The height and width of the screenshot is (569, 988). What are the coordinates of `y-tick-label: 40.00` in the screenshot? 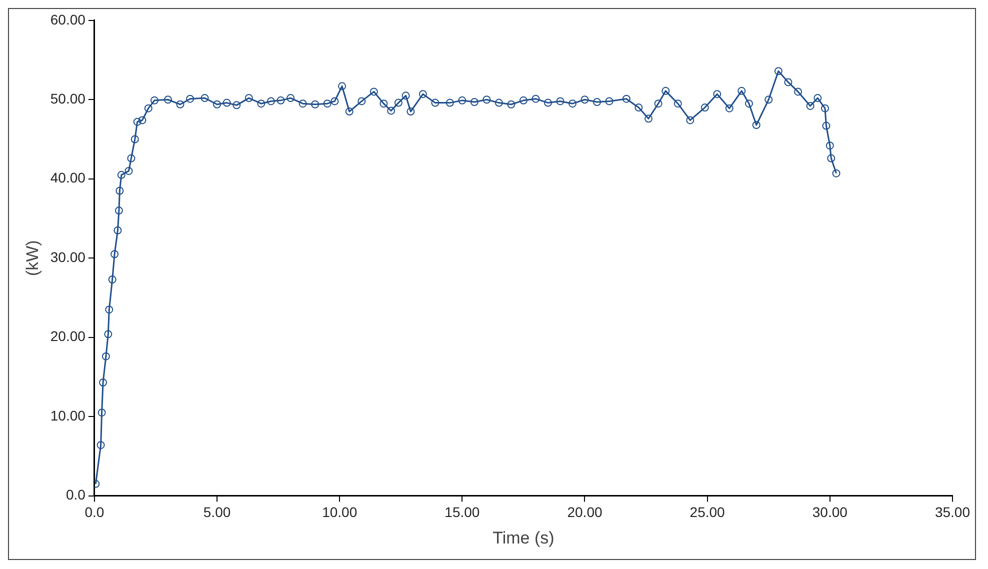 It's located at (68, 178).